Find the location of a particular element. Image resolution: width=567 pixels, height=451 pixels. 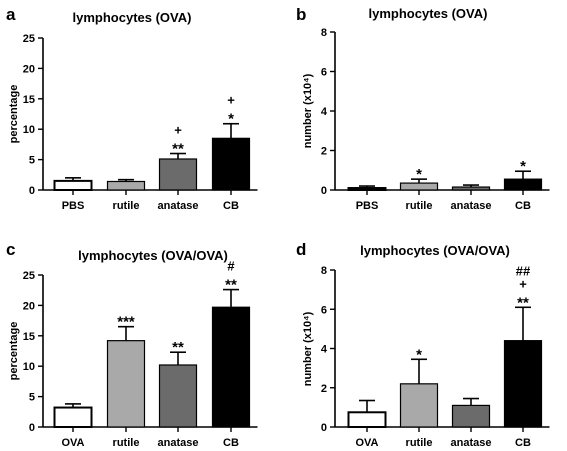

panel-letter: c is located at coordinates (10, 249).